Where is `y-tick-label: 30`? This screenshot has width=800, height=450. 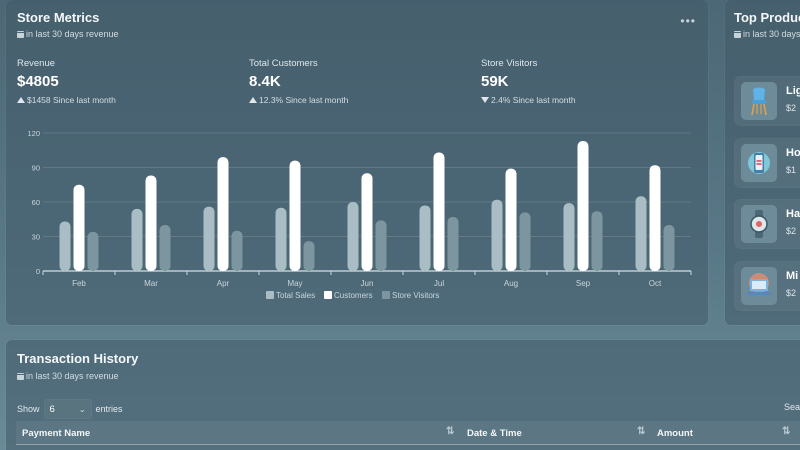 y-tick-label: 30 is located at coordinates (36, 237).